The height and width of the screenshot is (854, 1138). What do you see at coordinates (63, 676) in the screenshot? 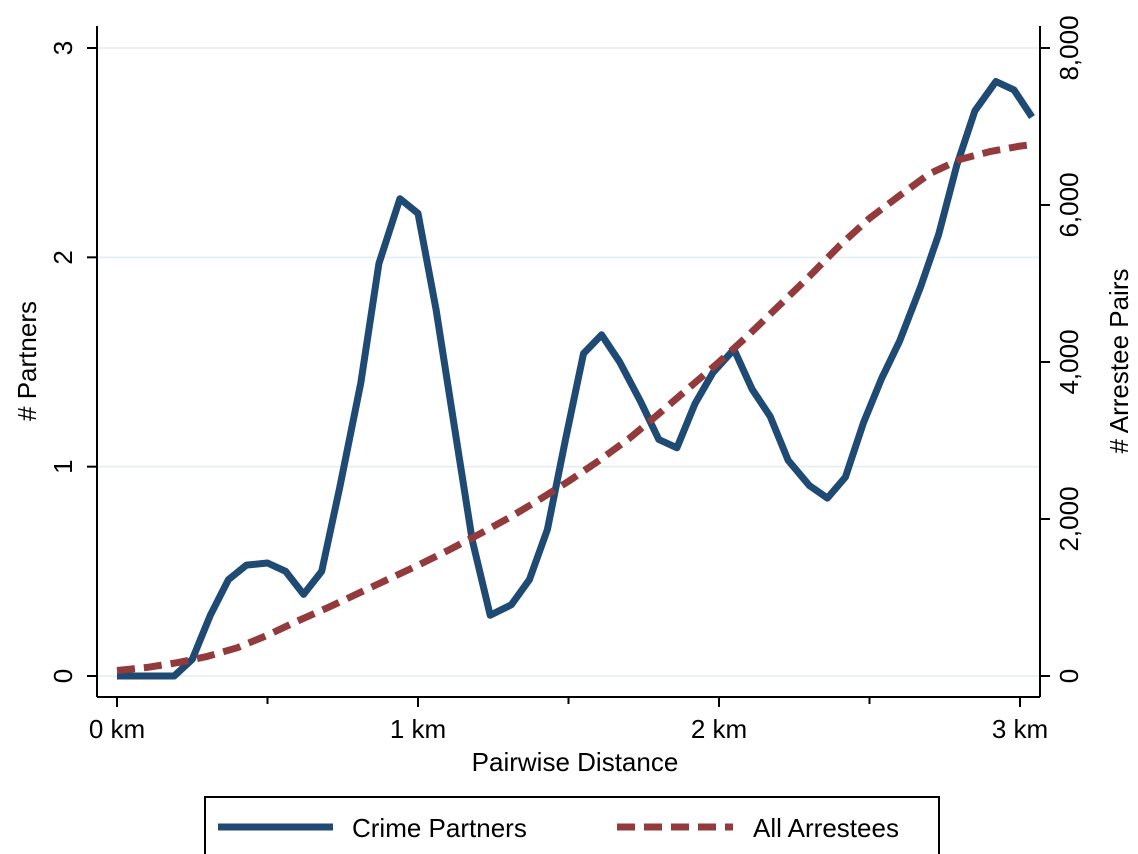
I see `left-y-tick-label-0: 0` at bounding box center [63, 676].